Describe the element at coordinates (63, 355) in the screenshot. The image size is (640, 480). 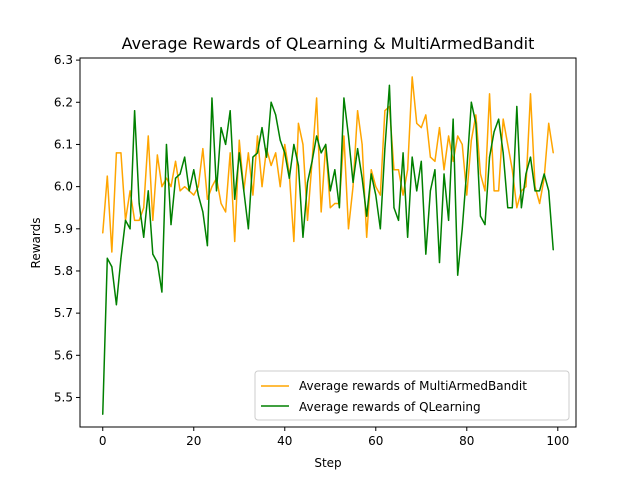
I see `y-tick-label: 5.6` at that location.